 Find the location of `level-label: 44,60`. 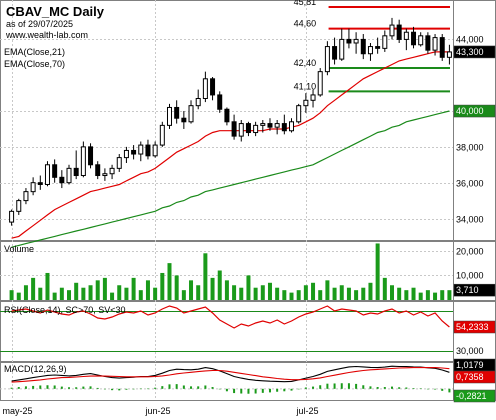

level-label: 44,60 is located at coordinates (305, 24).